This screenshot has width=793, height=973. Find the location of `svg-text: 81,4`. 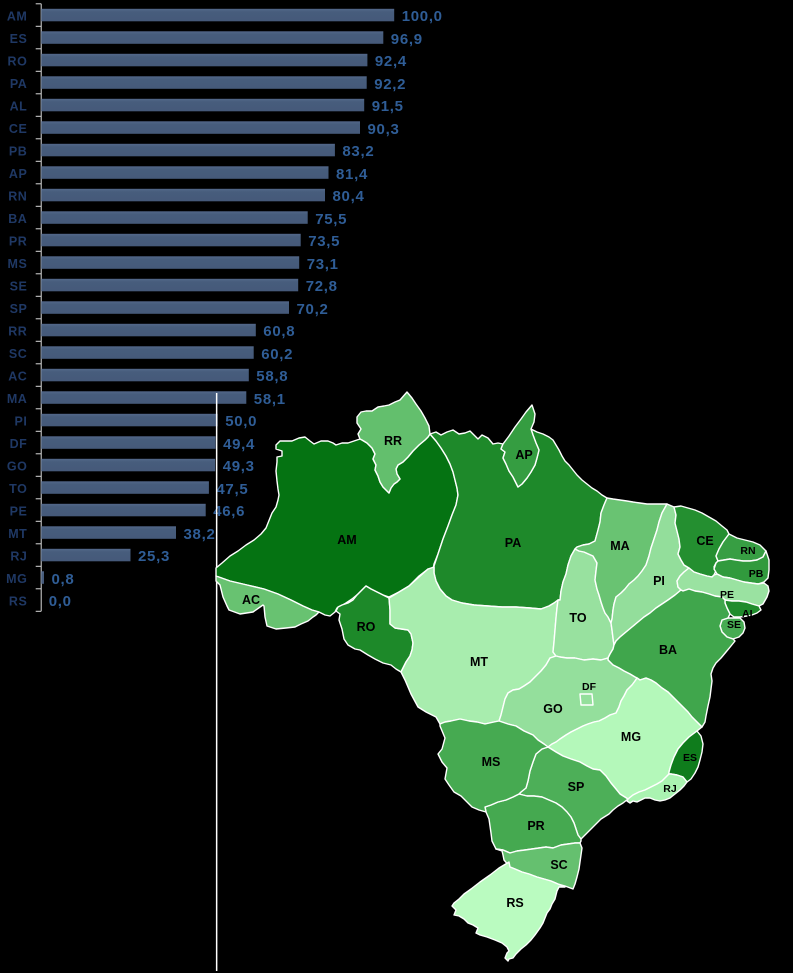

svg-text: 81,4 is located at coordinates (352, 174).